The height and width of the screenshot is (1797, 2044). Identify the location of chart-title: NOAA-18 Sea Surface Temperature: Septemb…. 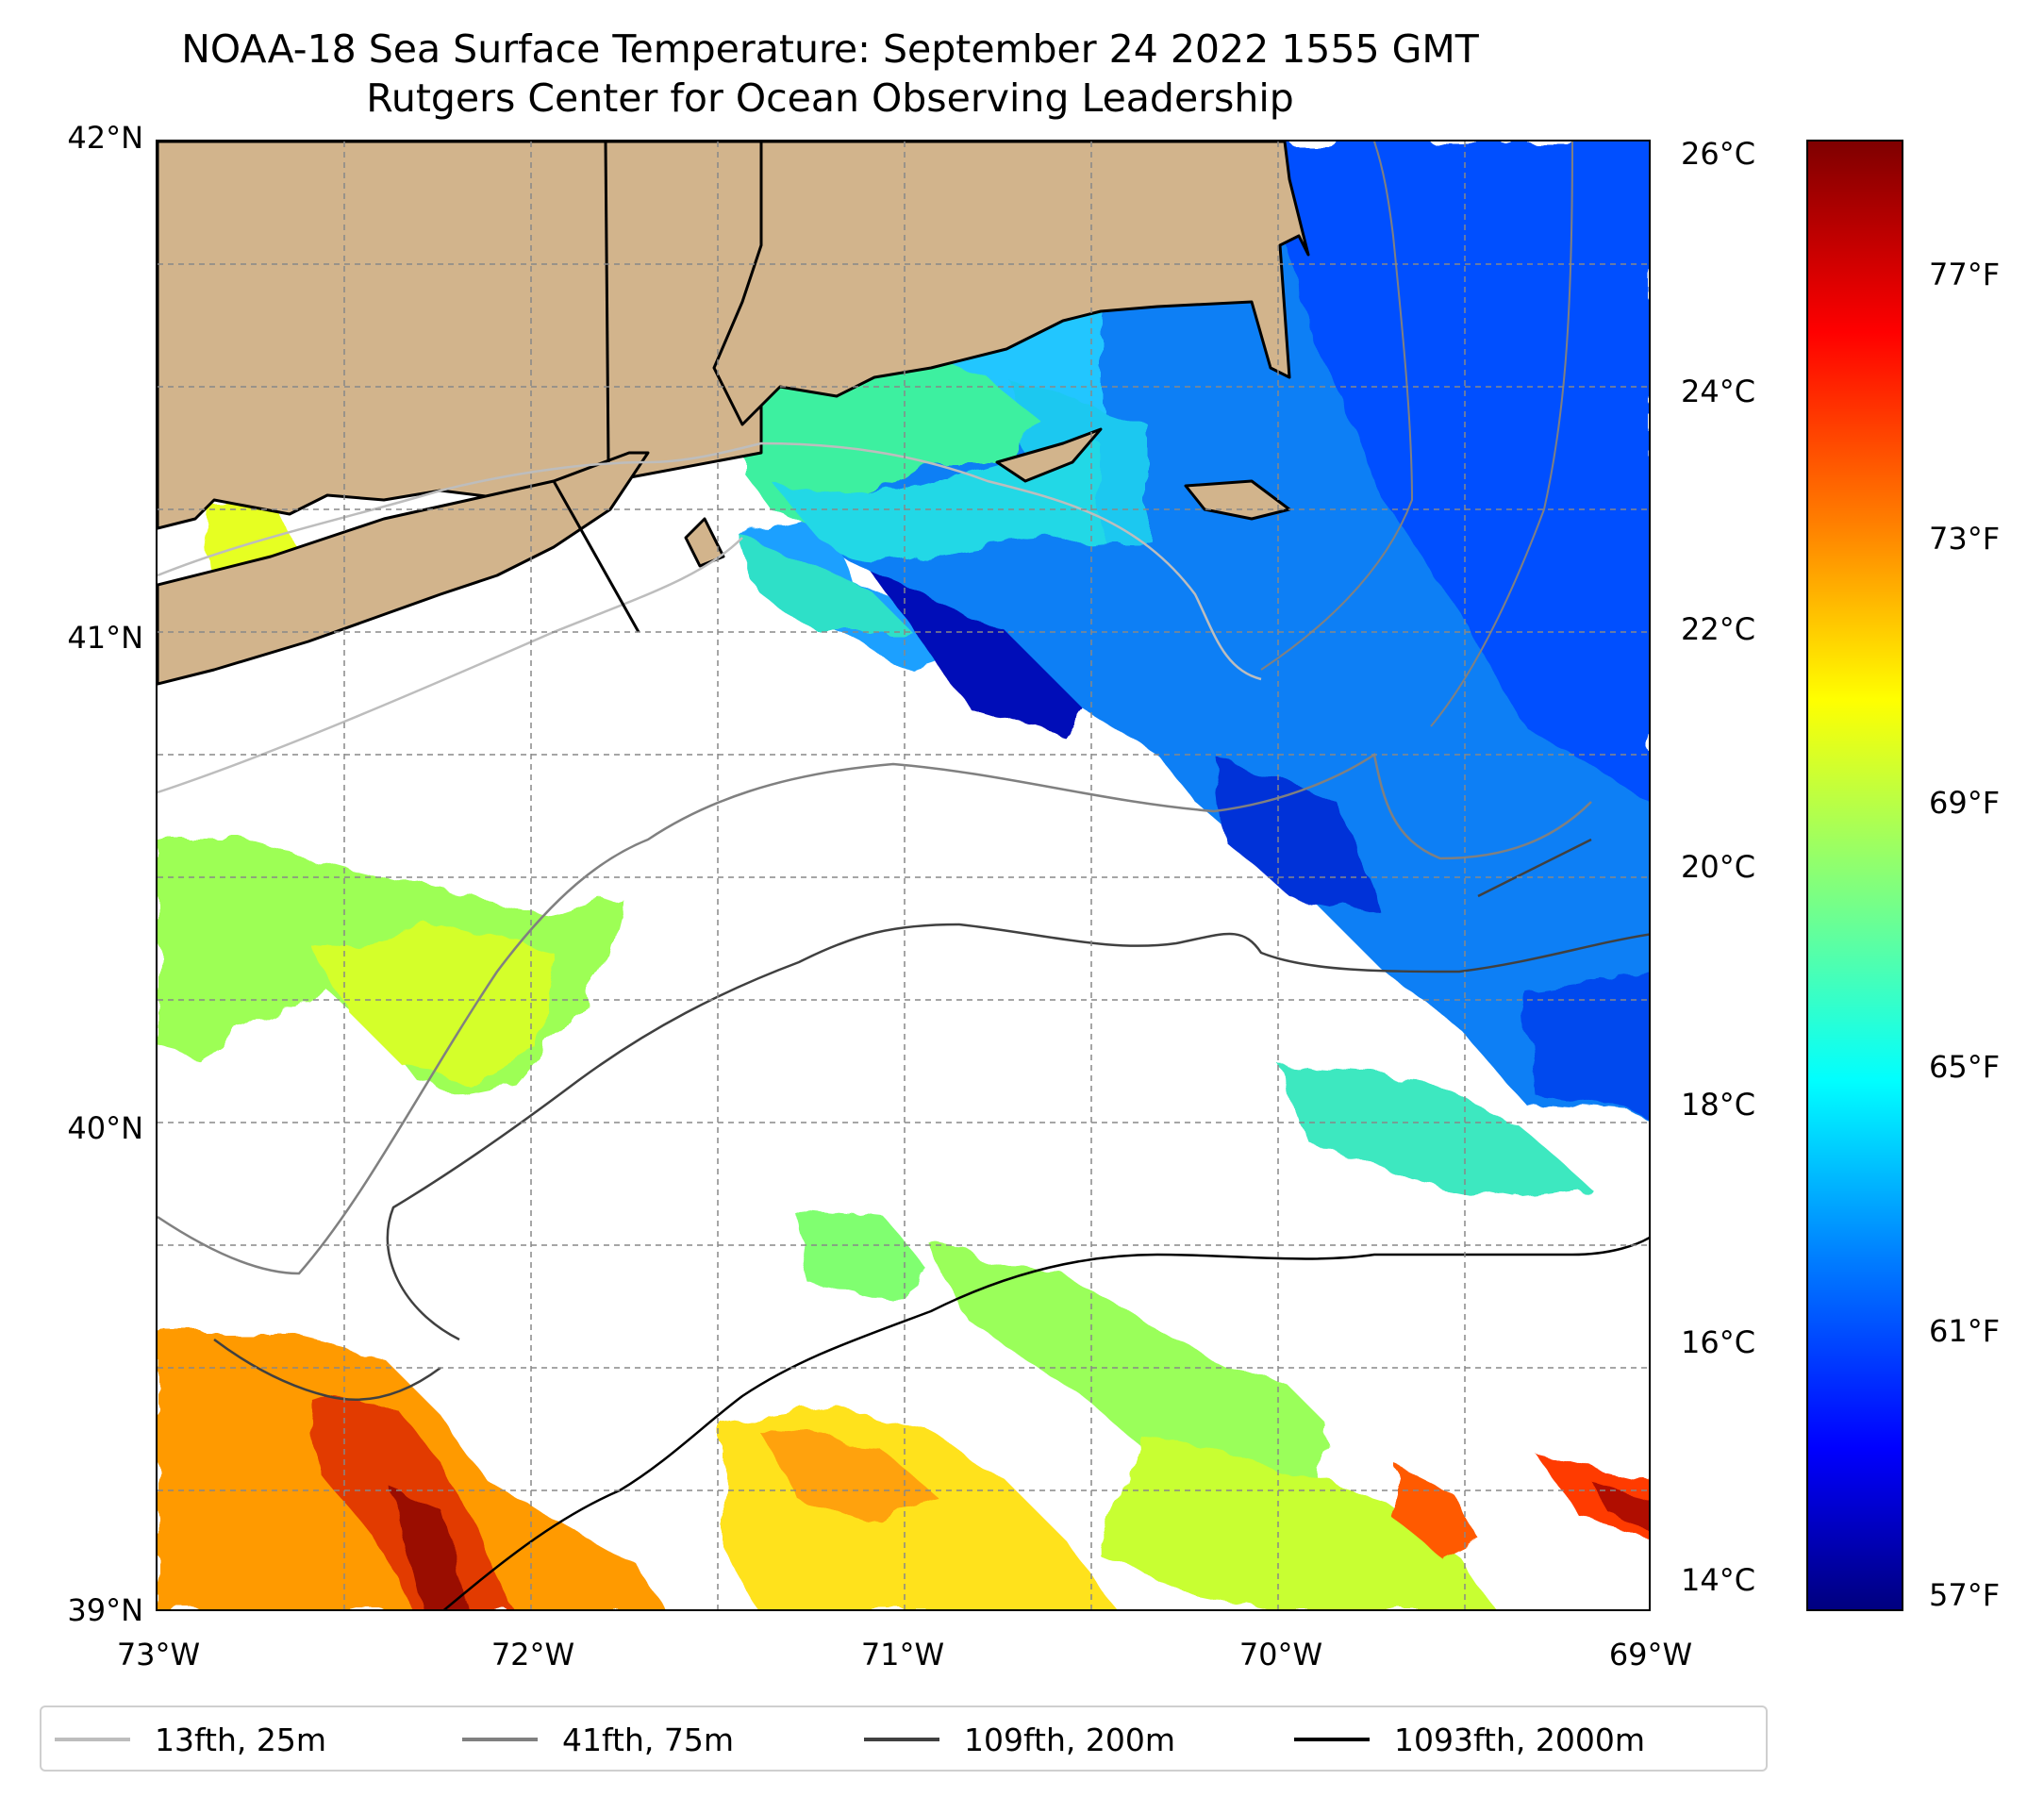
(830, 49).